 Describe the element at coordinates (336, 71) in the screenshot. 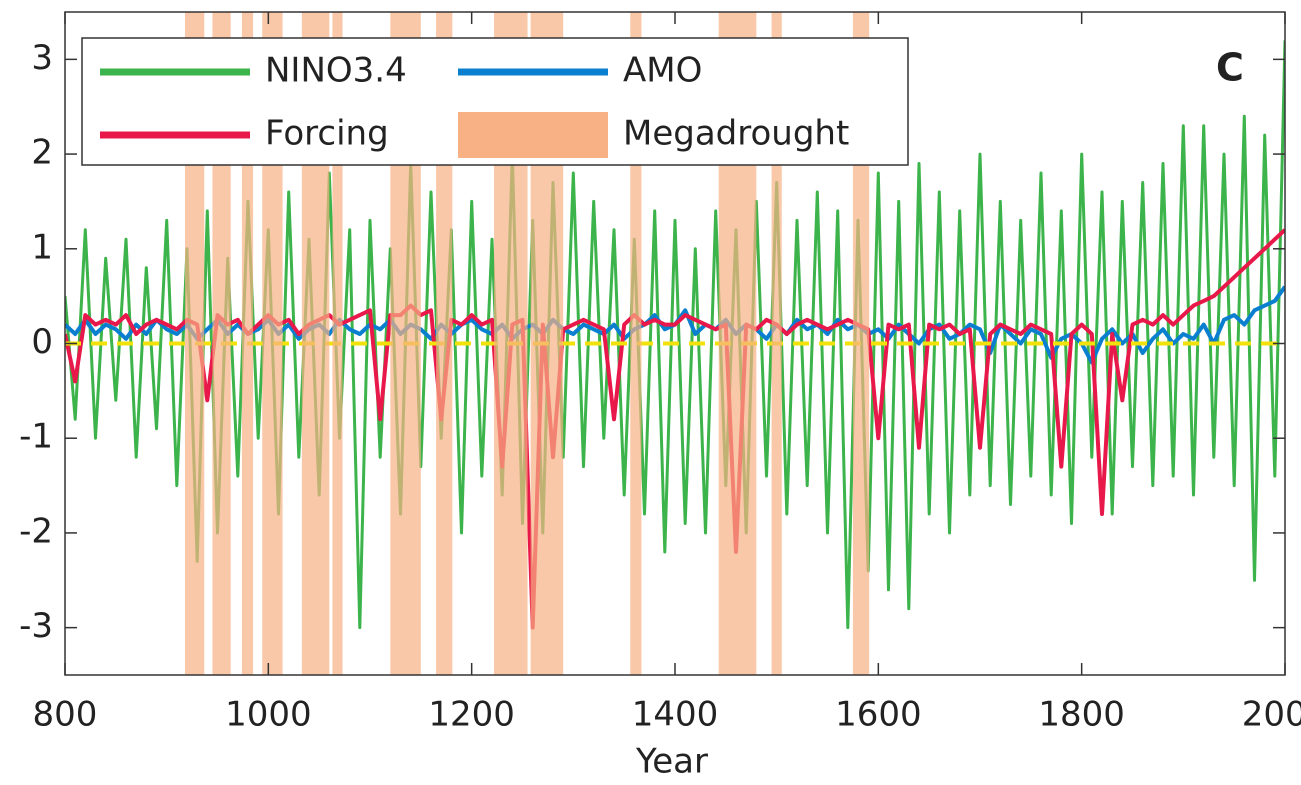

I see `legend-label: NINO3.4` at that location.